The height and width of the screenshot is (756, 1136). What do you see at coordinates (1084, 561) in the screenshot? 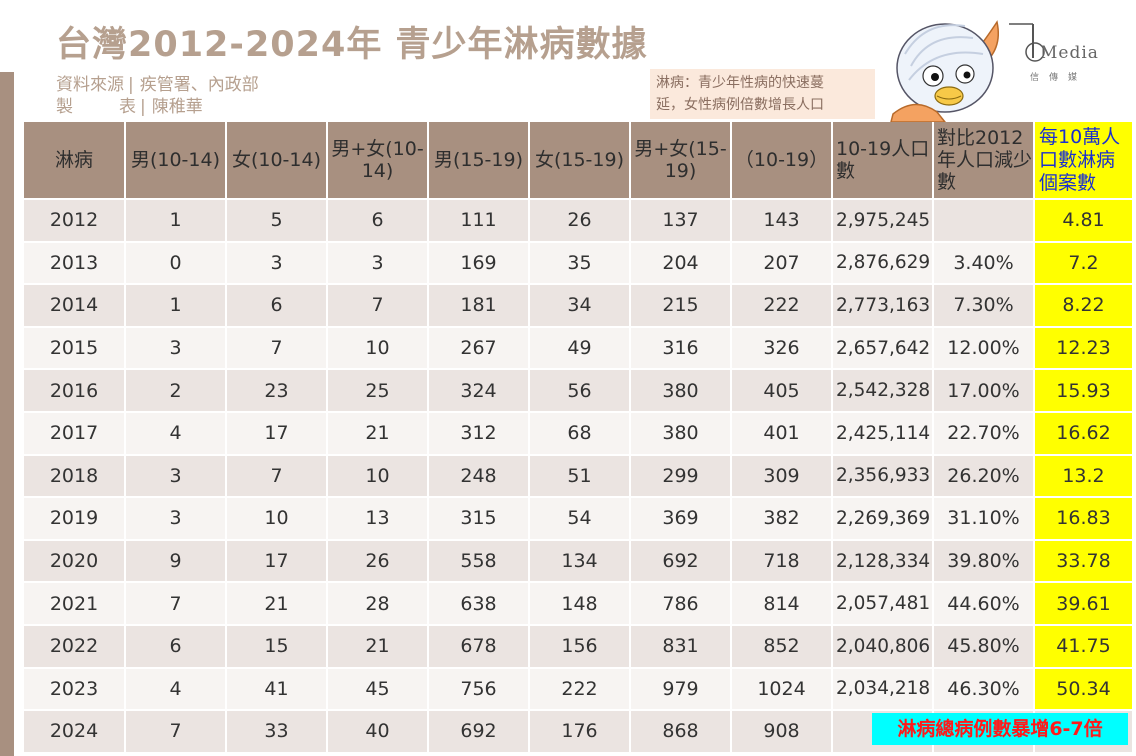
I see `table-cell: 33.78` at bounding box center [1084, 561].